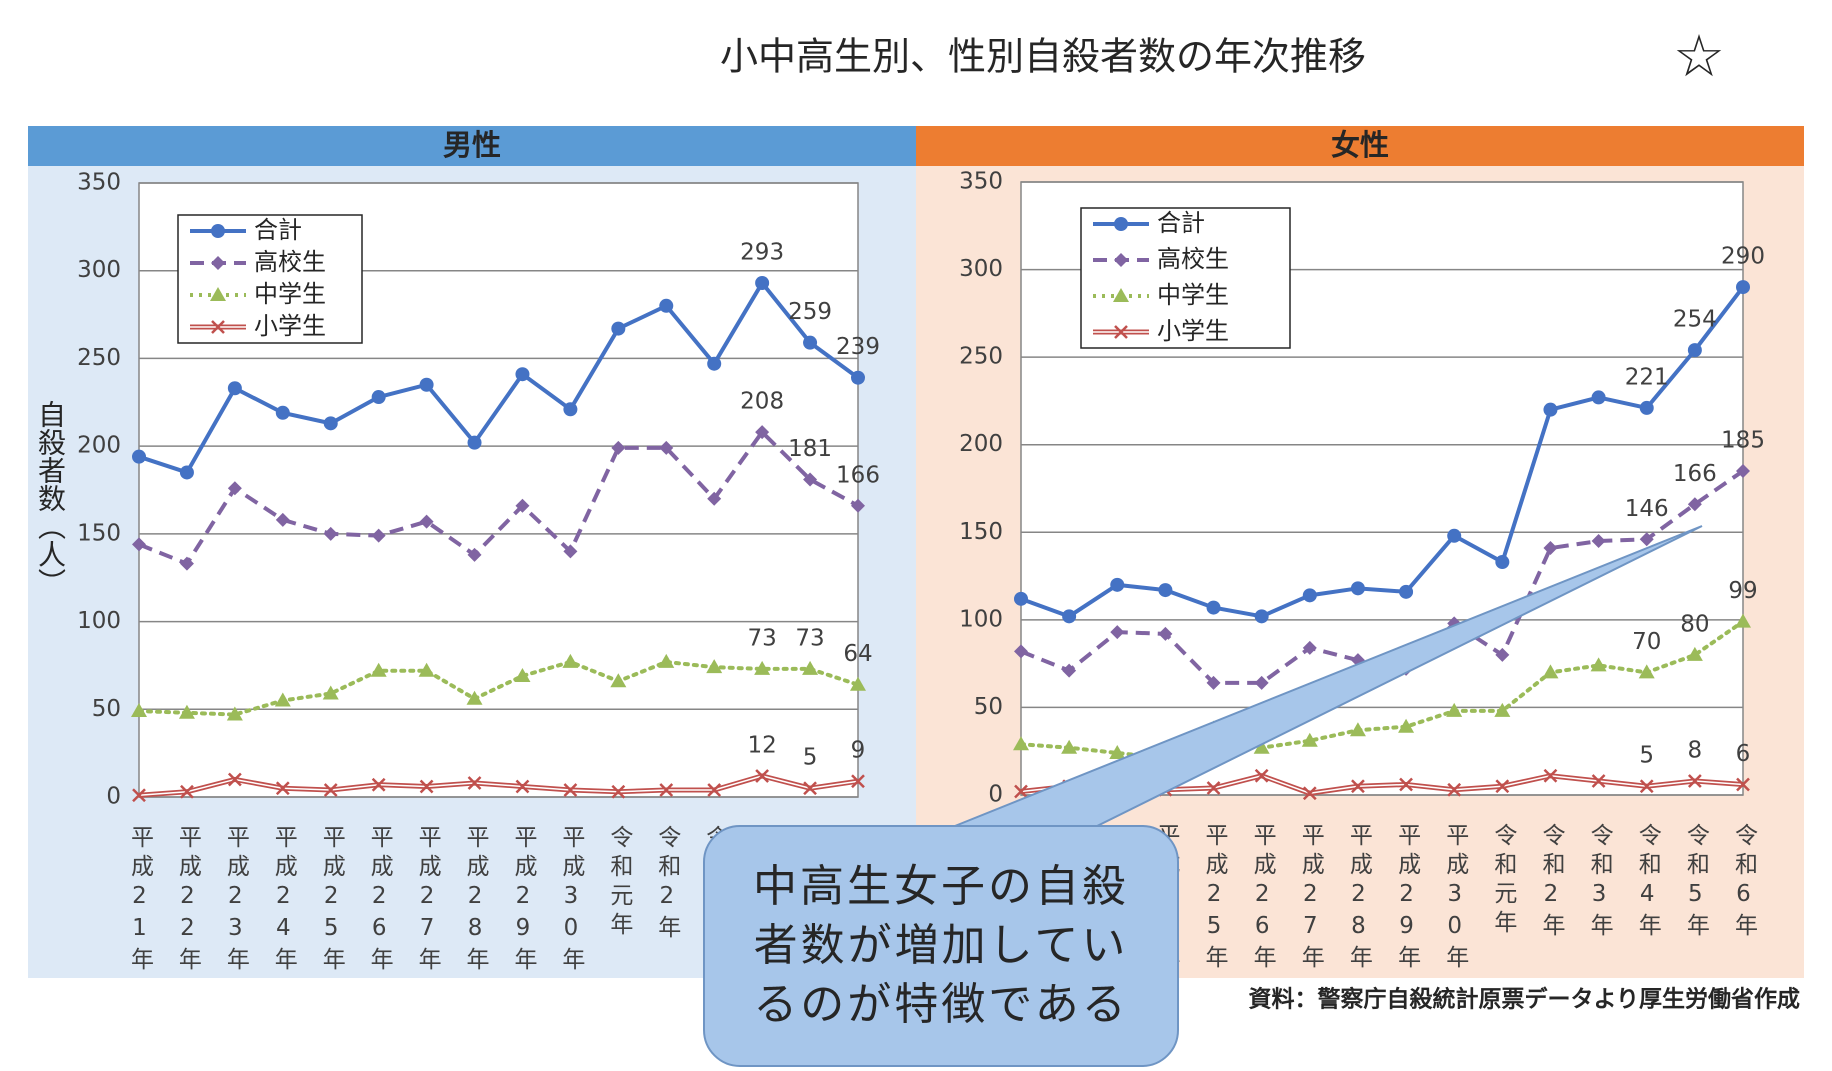 The width and height of the screenshot is (1832, 1071). I want to click on data-label: 12, so click(761, 745).